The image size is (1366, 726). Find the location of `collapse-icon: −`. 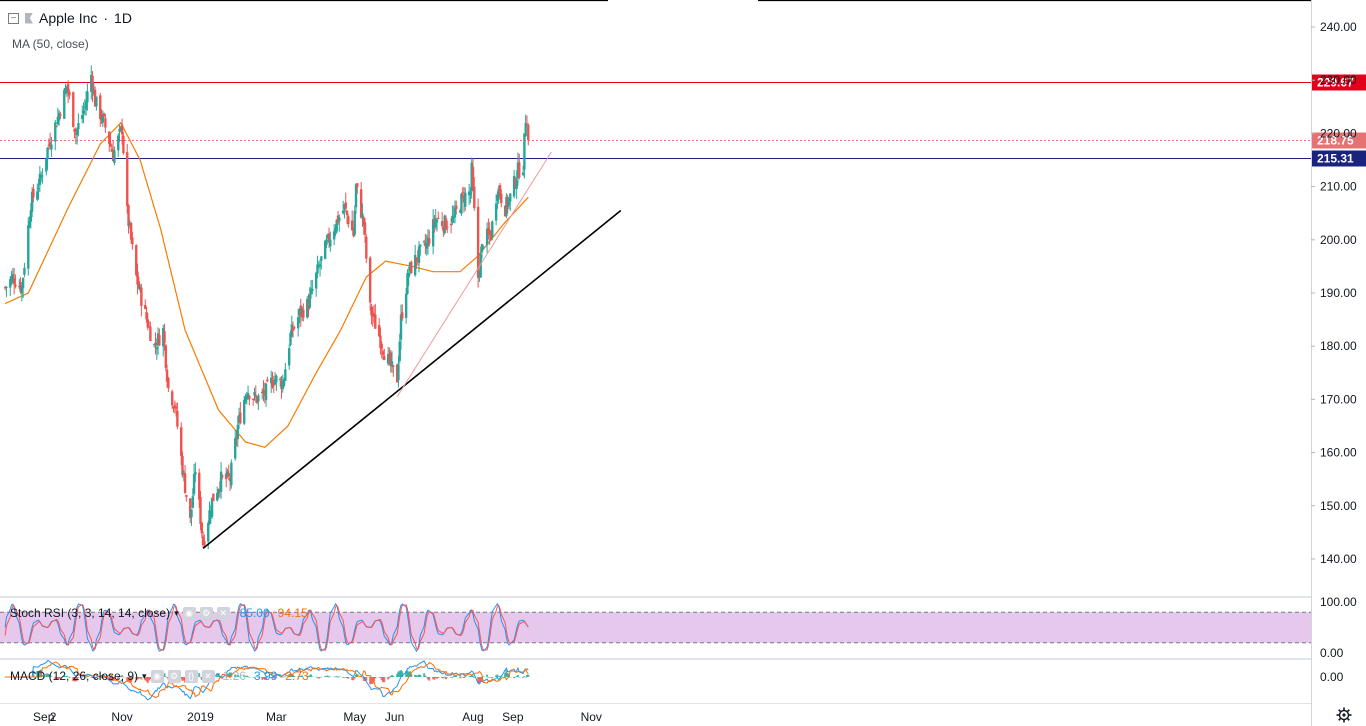

collapse-icon: − is located at coordinates (13, 18).